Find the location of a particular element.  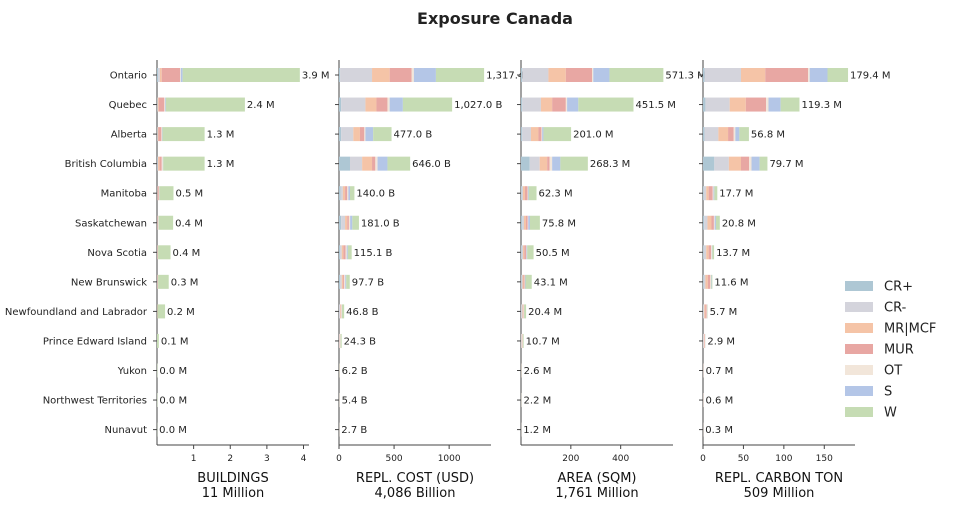

bar-total-label: 0.3 M is located at coordinates (185, 282).